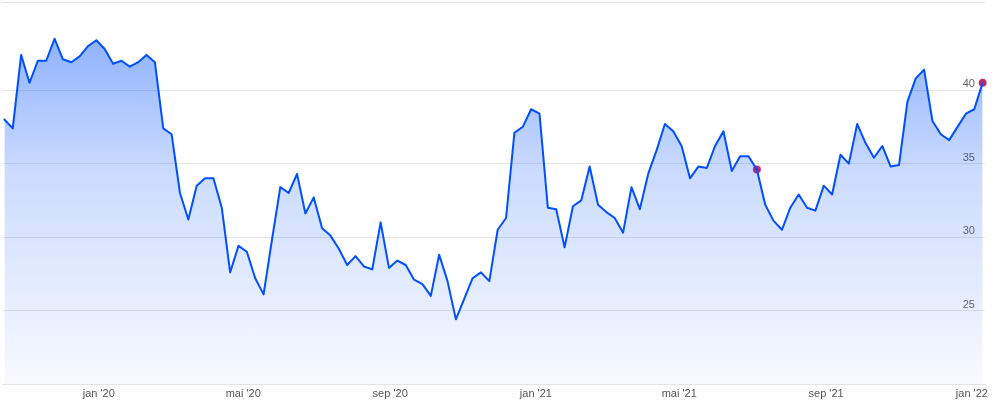  I want to click on y-tick-label: 40, so click(968, 83).